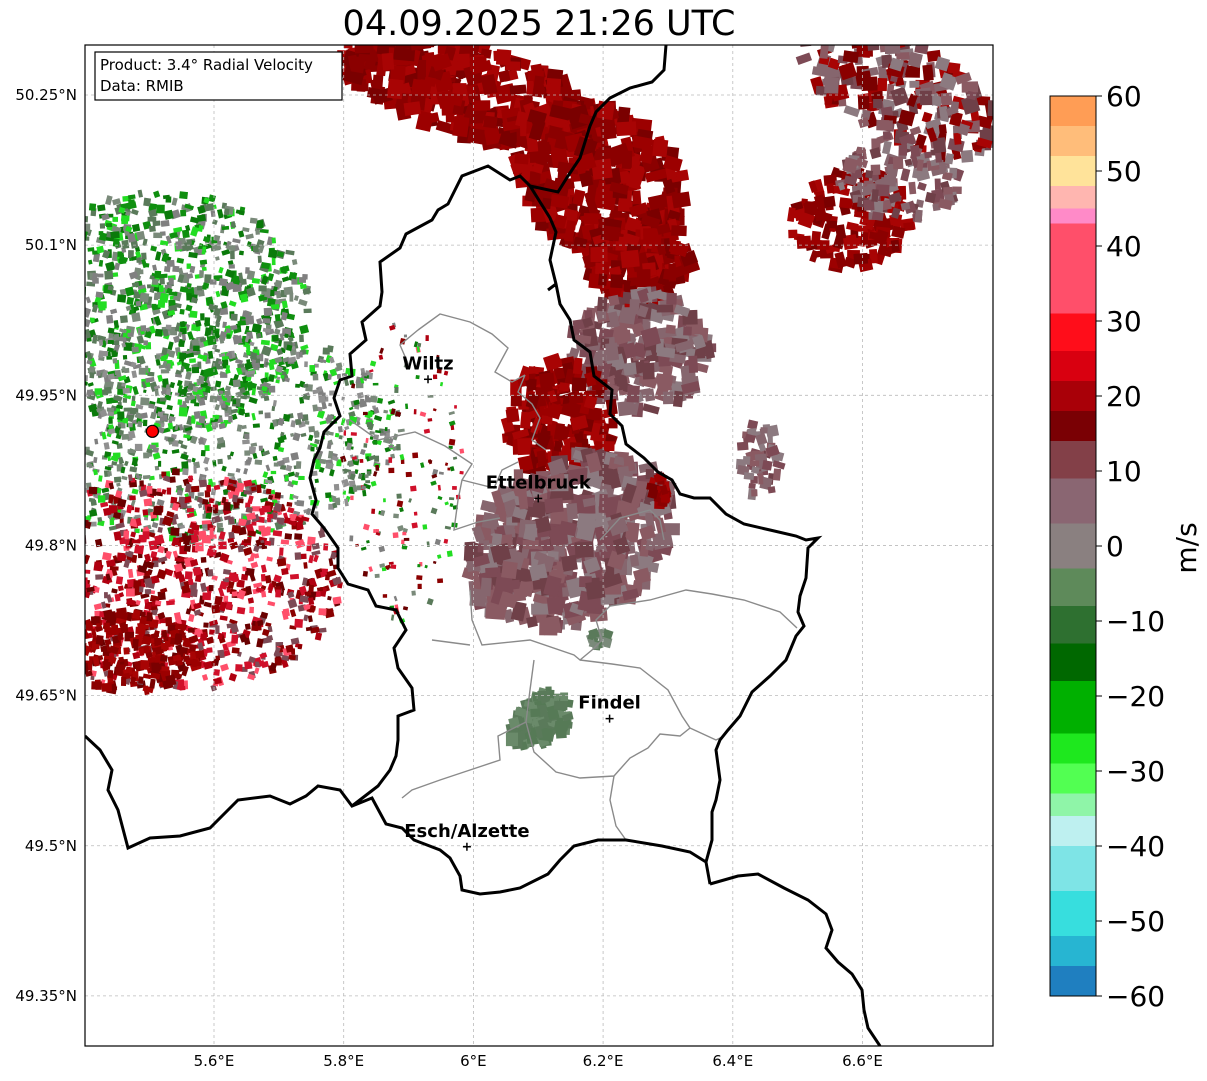 The height and width of the screenshot is (1081, 1207). Describe the element at coordinates (1135, 921) in the screenshot. I see `colorbar-tick-label: −50` at that location.